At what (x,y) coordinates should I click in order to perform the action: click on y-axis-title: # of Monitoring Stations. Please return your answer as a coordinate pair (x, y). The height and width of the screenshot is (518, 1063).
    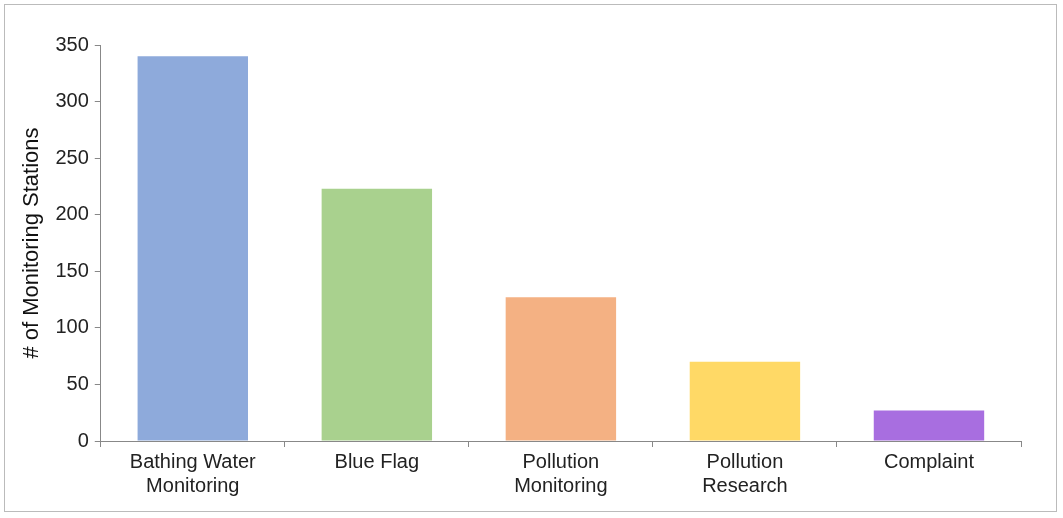
    Looking at the image, I should click on (31, 243).